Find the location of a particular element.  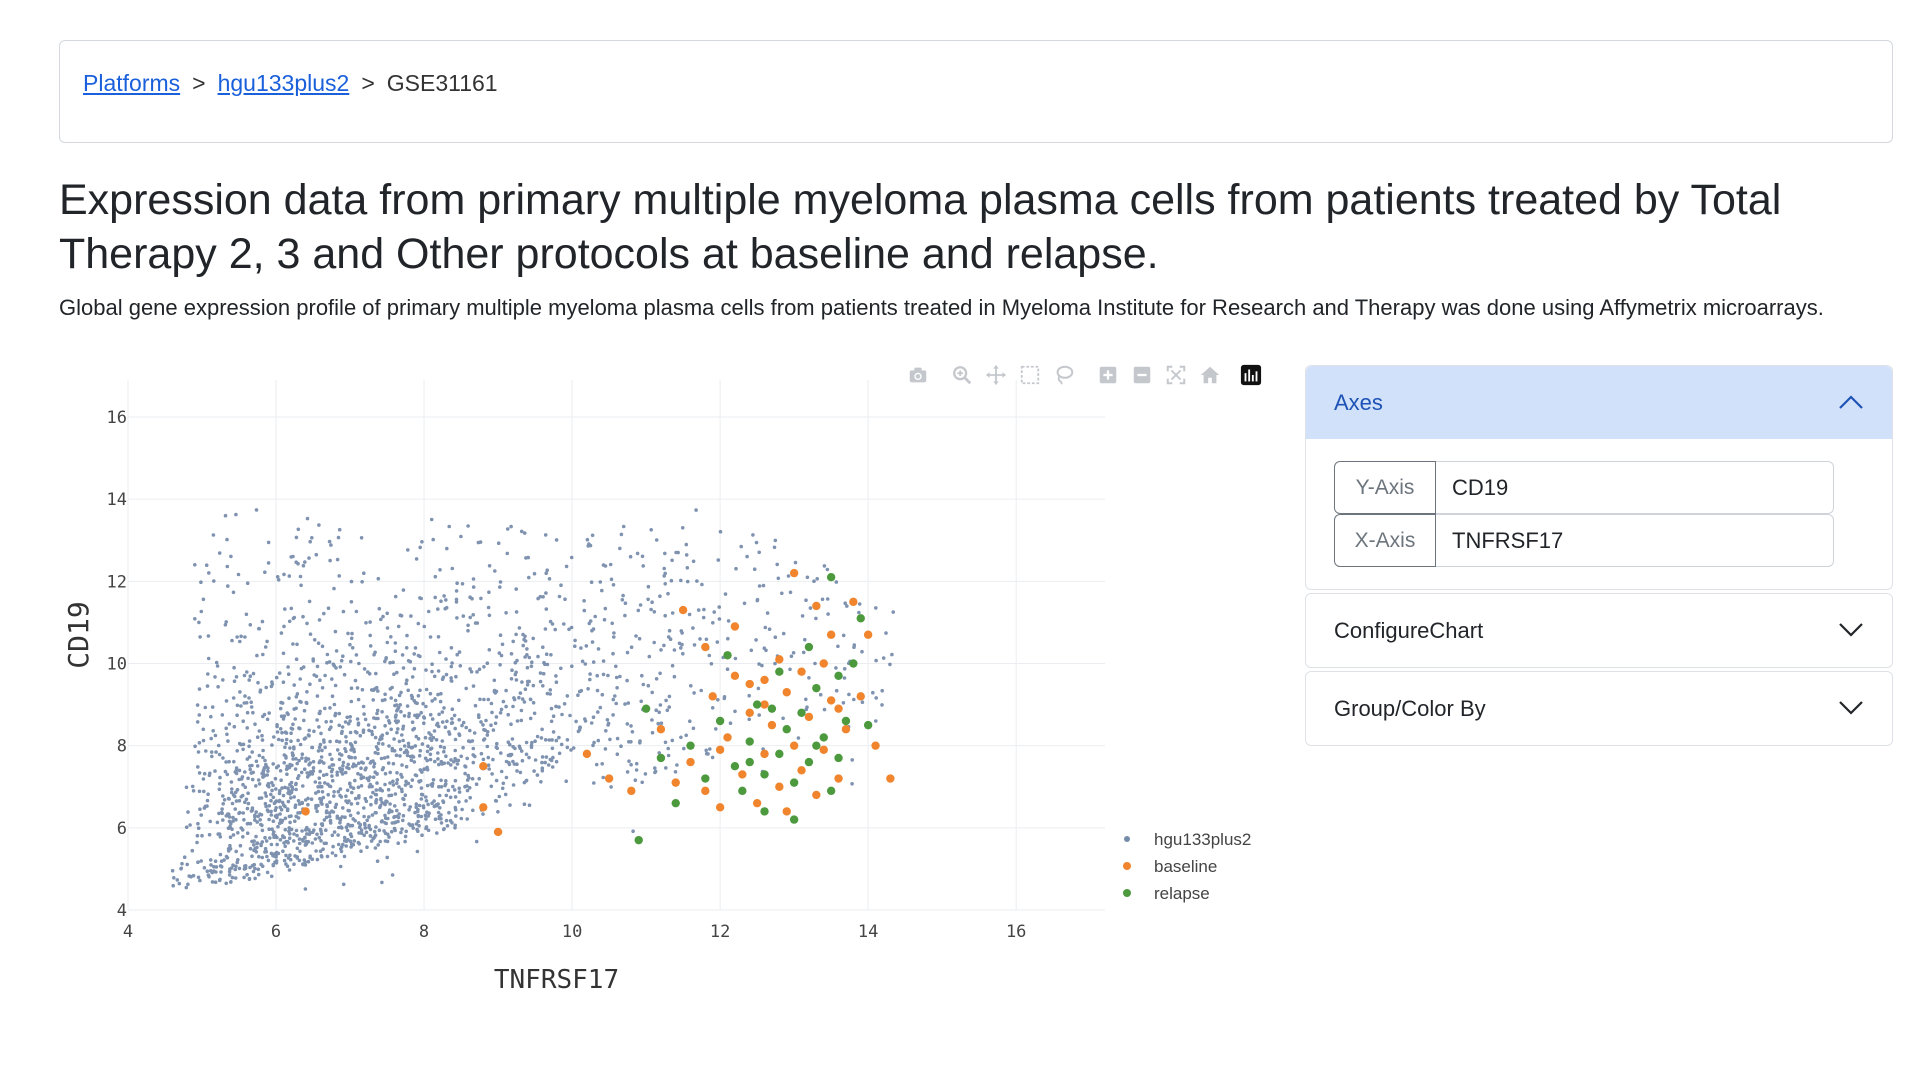

configure-chart-header: ConfigureChart is located at coordinates (1599, 630).